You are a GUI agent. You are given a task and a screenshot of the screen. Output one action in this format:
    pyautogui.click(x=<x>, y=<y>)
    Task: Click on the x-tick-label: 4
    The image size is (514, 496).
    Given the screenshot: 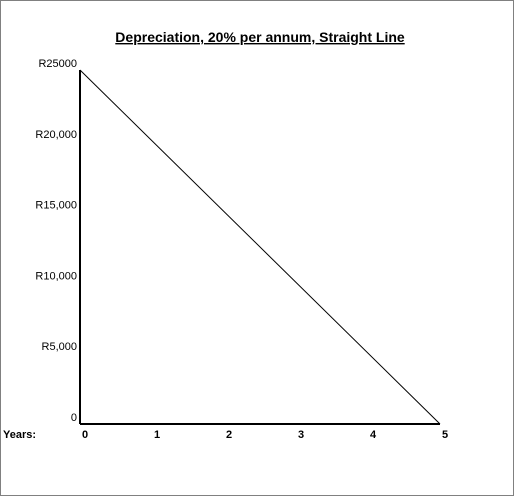 What is the action you would take?
    pyautogui.click(x=373, y=435)
    